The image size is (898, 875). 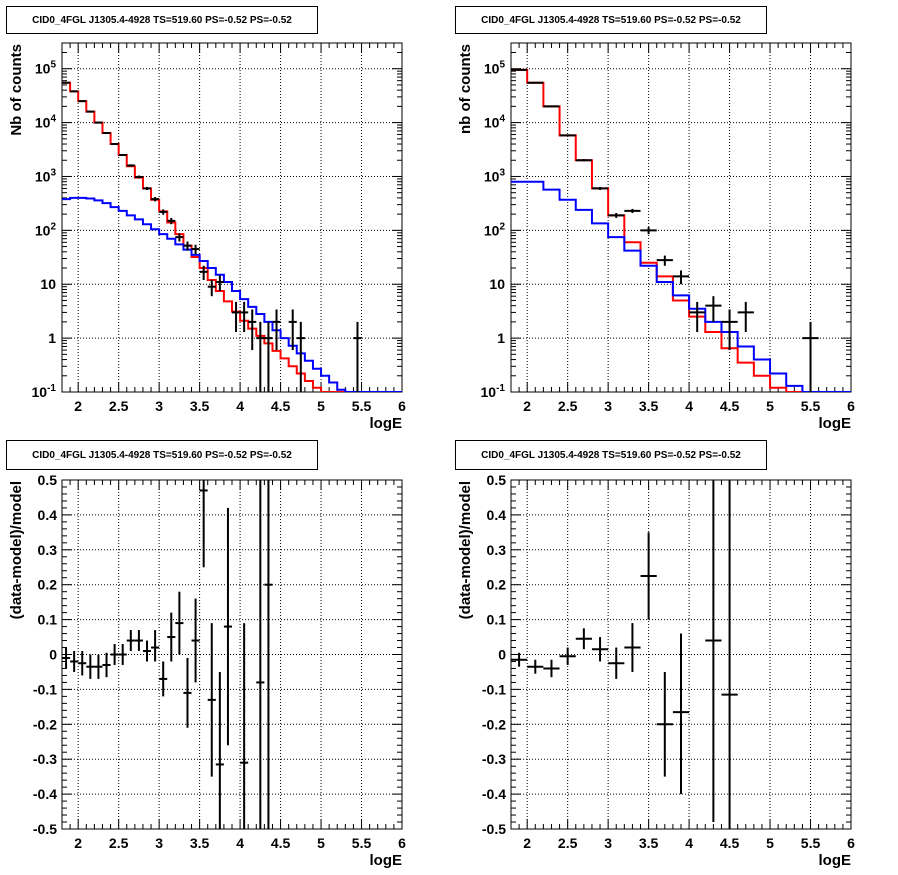 I want to click on y-axis-title: nb of counts, so click(x=465, y=89).